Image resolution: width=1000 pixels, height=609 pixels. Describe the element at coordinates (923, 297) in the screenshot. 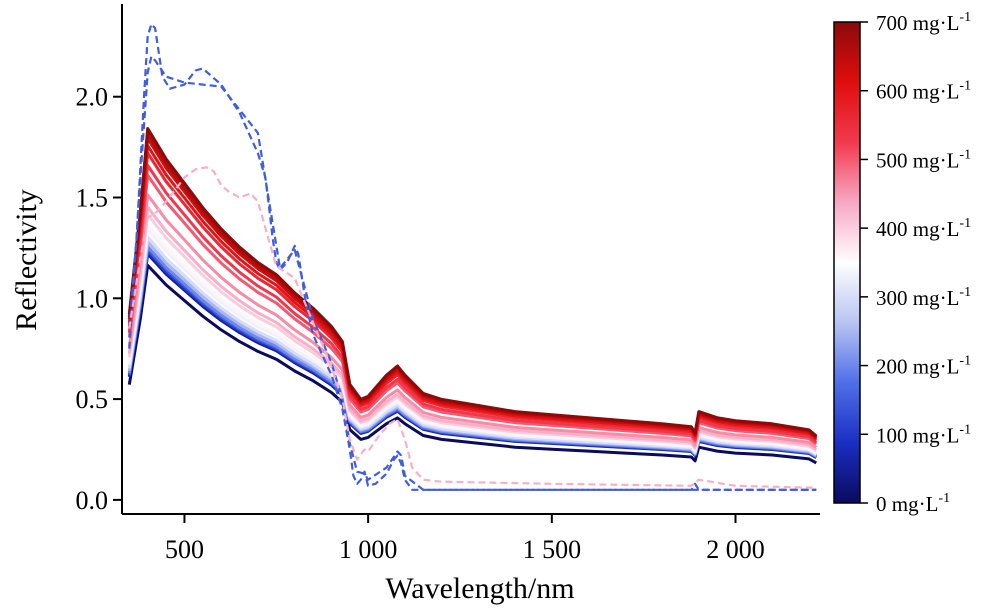

I see `colorbar-tick-label: 300 mg·L-1` at that location.